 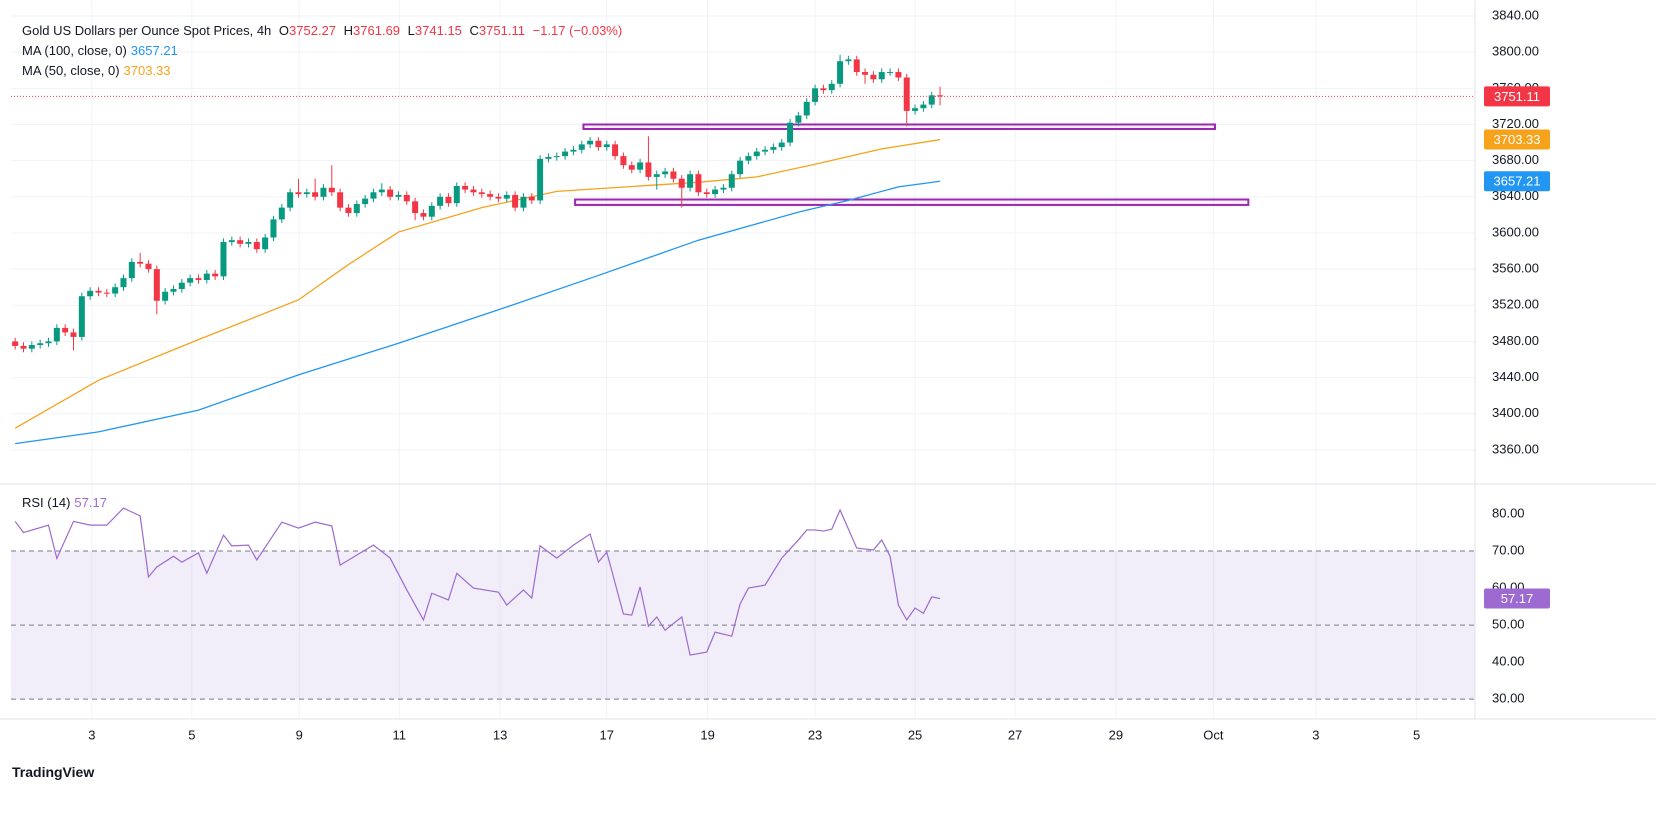 What do you see at coordinates (915, 734) in the screenshot?
I see `x-tick-label: 25` at bounding box center [915, 734].